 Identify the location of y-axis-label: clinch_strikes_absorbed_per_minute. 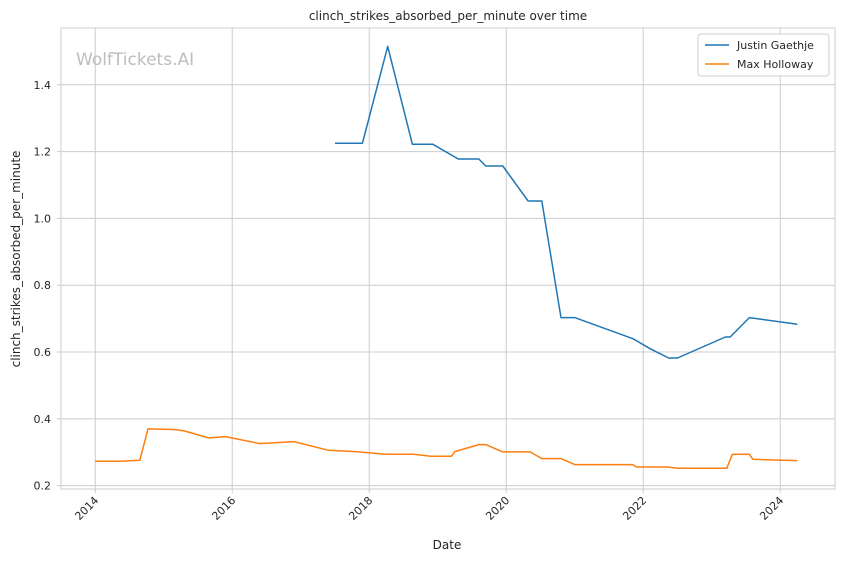
(16, 259).